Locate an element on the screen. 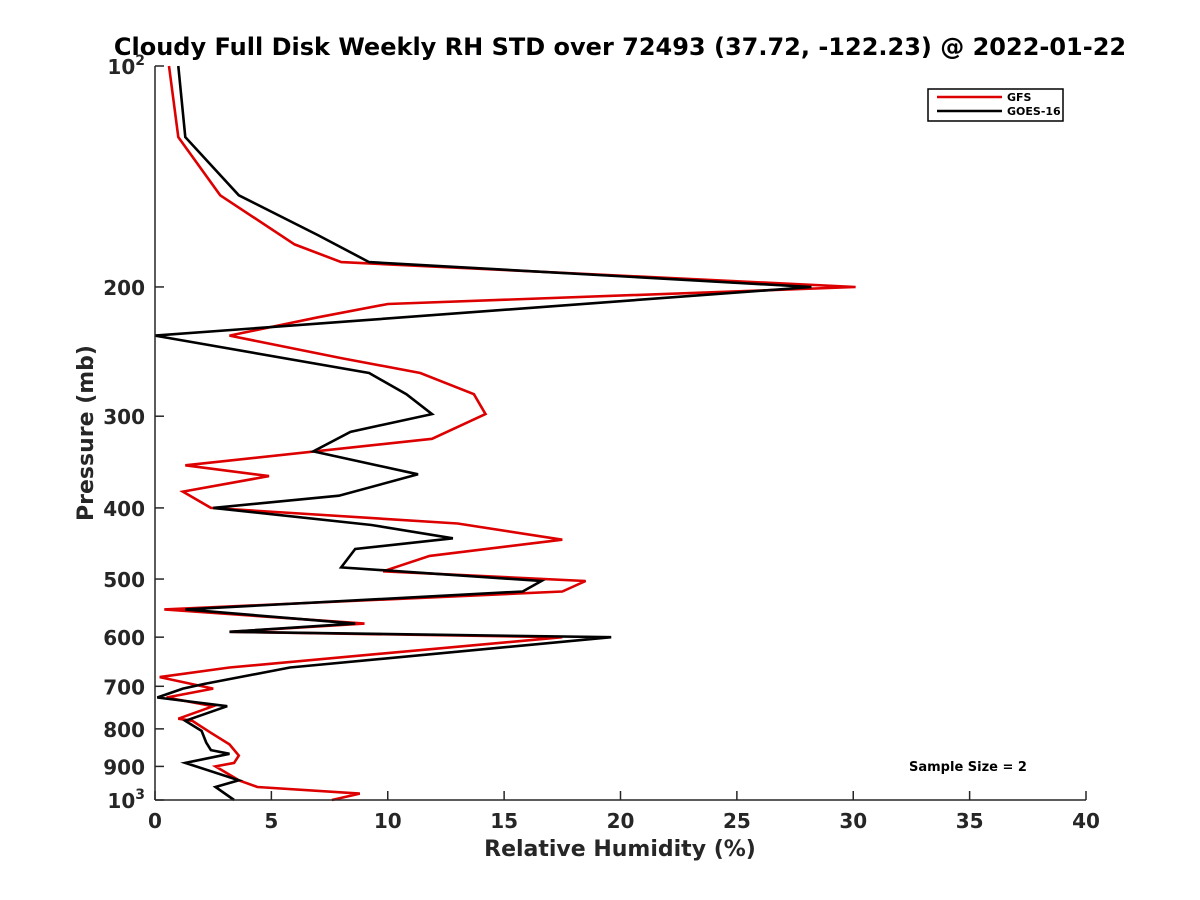 The height and width of the screenshot is (900, 1200). x-ticks: 0 5 10 15 20 25 30 35 40 is located at coordinates (624, 812).